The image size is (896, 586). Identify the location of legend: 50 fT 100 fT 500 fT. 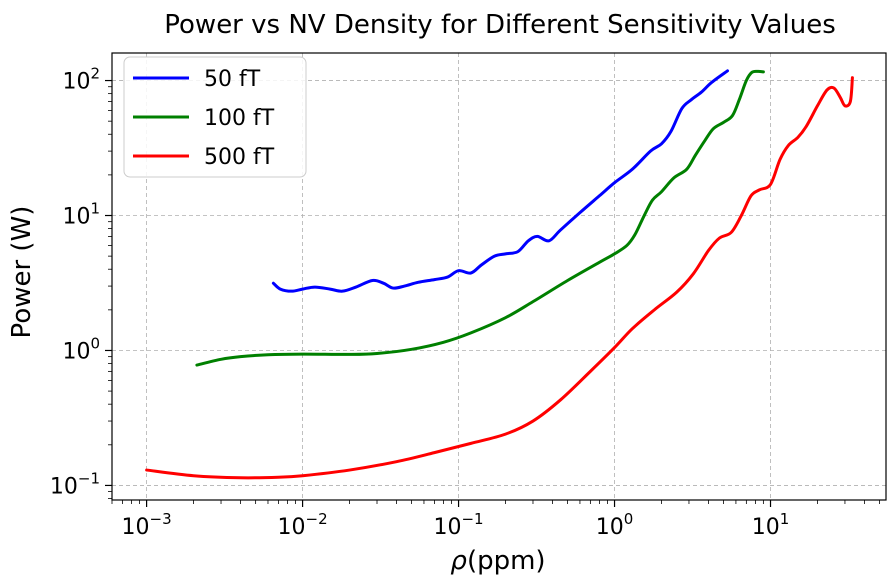
(215, 117).